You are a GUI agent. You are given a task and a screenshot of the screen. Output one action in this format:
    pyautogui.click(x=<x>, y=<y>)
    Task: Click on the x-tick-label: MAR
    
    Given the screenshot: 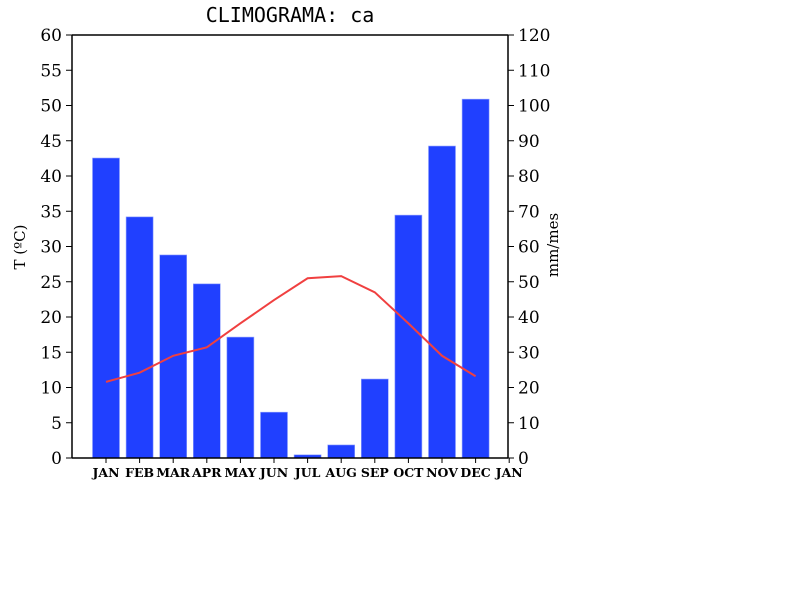 What is the action you would take?
    pyautogui.click(x=173, y=472)
    